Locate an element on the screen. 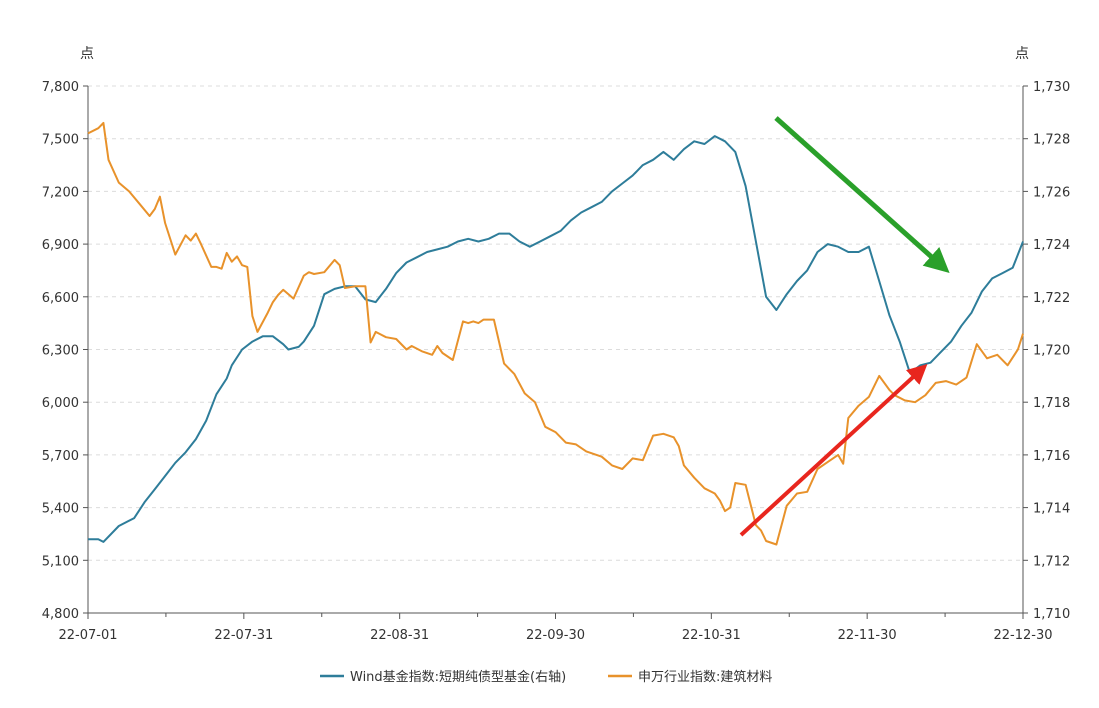  left-tick-label: 6,000 is located at coordinates (60, 403).